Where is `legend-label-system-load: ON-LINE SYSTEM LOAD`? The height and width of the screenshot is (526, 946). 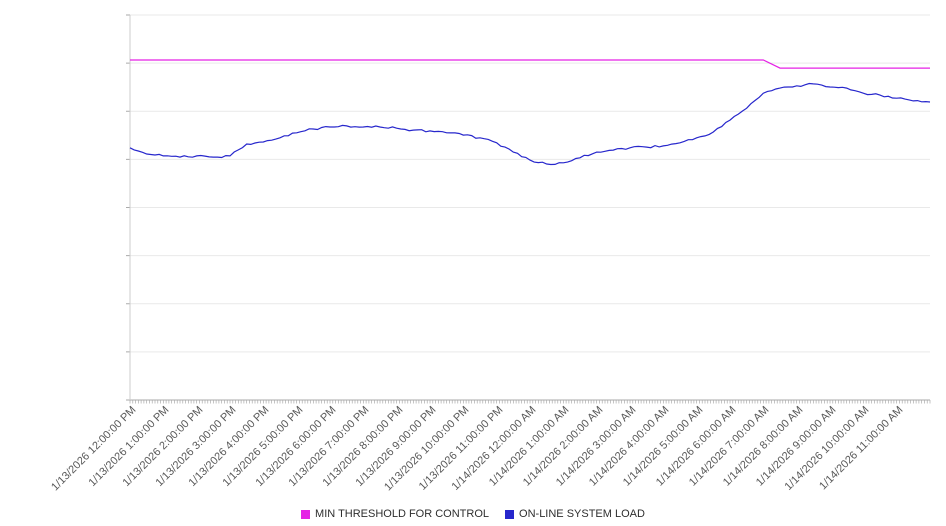
legend-label-system-load: ON-LINE SYSTEM LOAD is located at coordinates (582, 514).